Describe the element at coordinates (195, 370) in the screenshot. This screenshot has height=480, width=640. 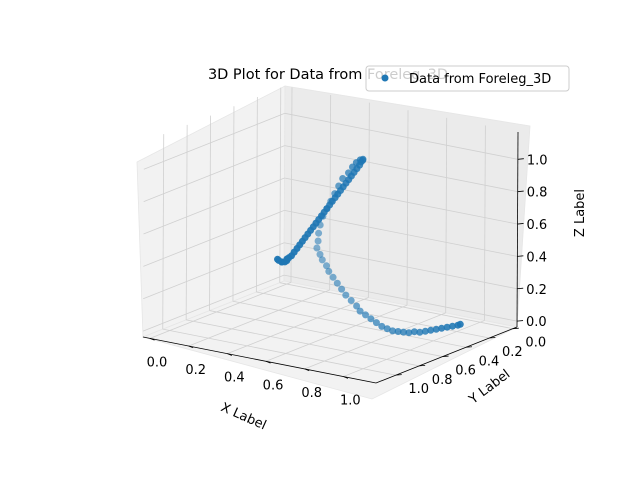
I see `x-tick-label-1: 0.2` at that location.